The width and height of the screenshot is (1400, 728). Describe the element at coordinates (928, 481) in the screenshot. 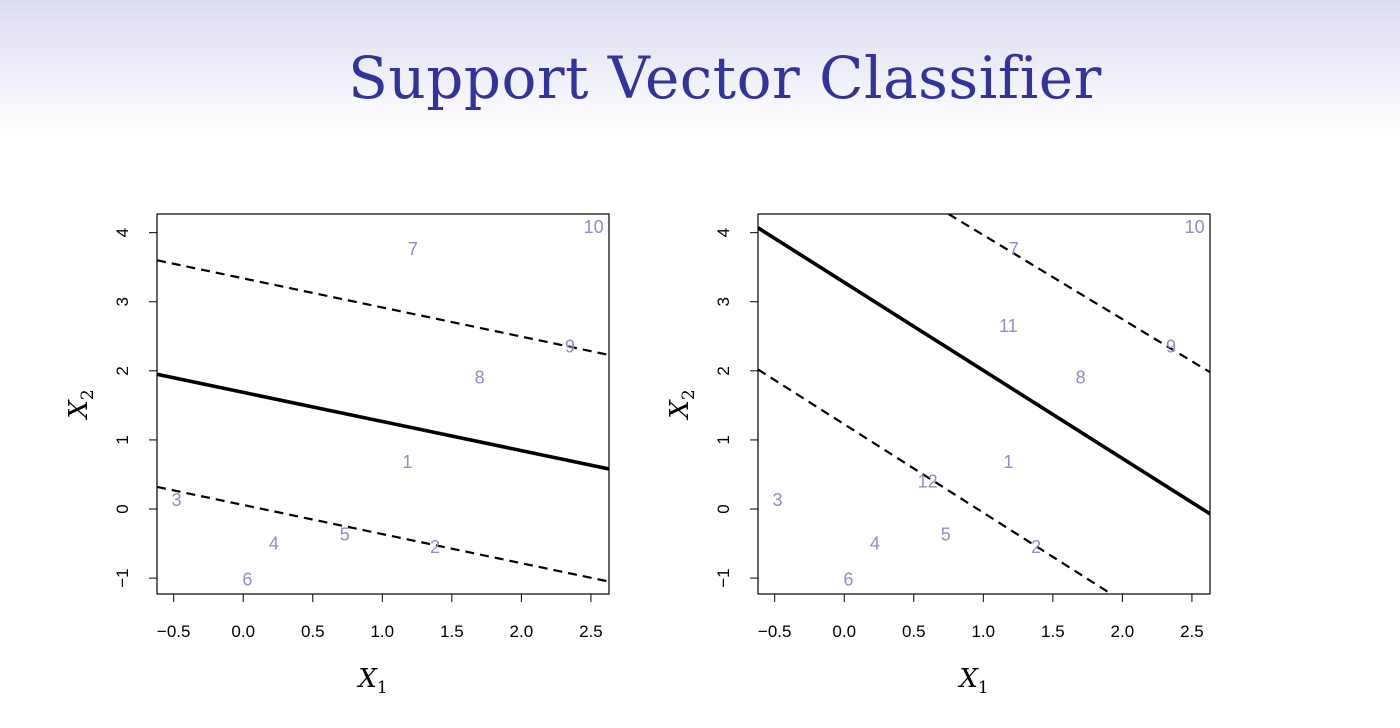

I see `point-label-12: 12` at that location.